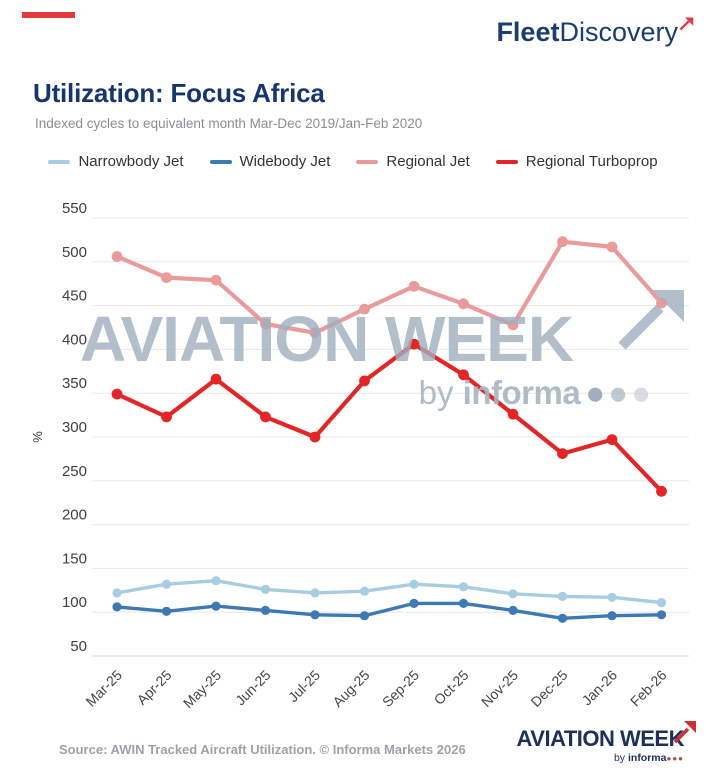 Image resolution: width=706 pixels, height=778 pixels. Describe the element at coordinates (686, 24) in the screenshot. I see `brand-arrow-icon` at that location.